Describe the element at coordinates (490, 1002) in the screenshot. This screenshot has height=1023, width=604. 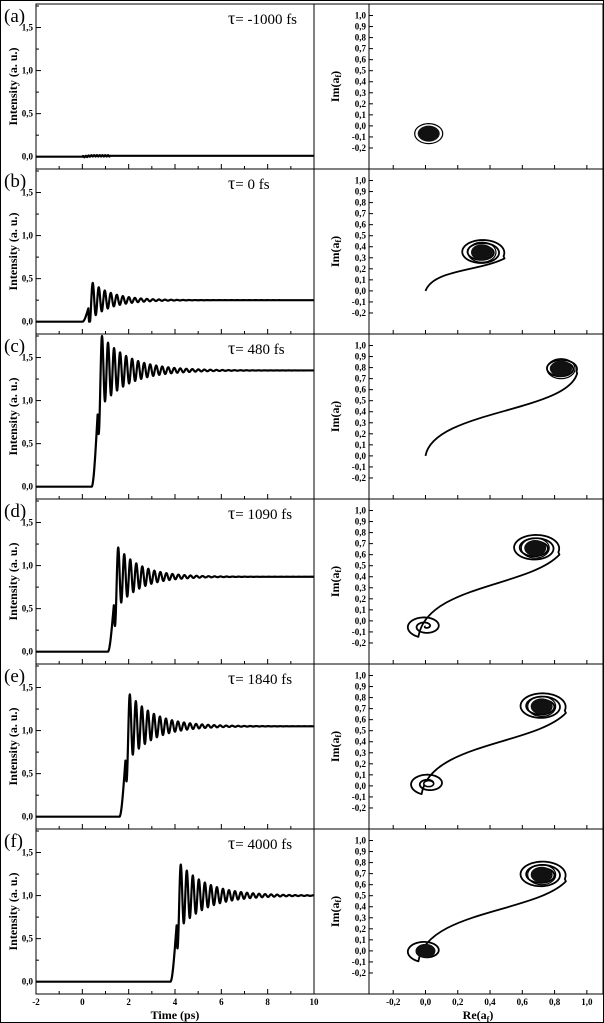
I see `x-tick-label: 0,4` at that location.